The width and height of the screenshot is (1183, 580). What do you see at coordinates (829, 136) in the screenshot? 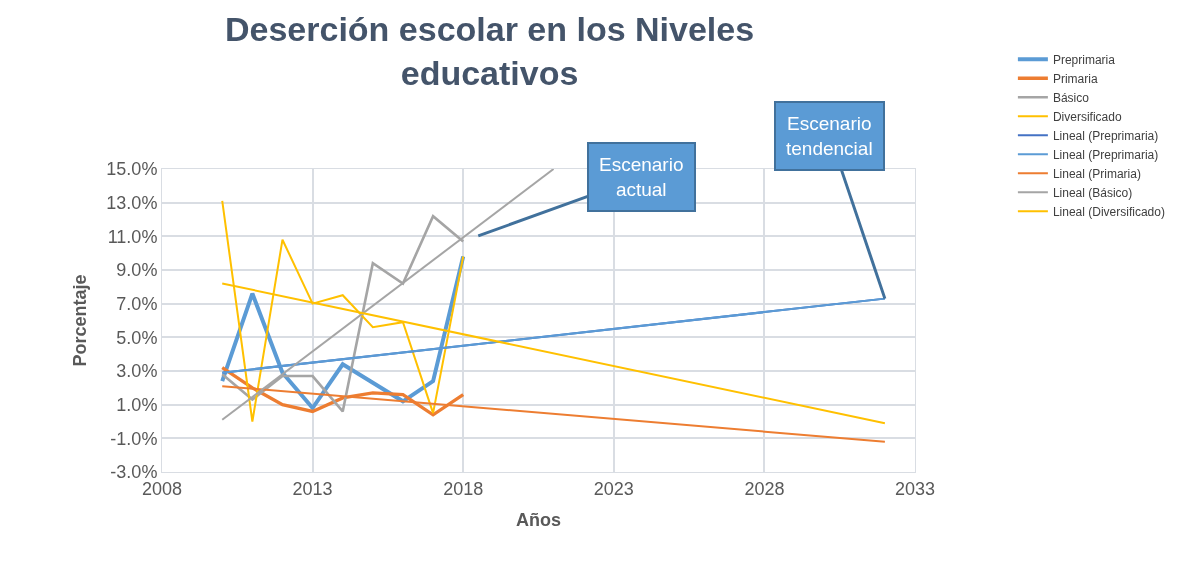
I see `annotation: Escenario tendencial` at bounding box center [829, 136].